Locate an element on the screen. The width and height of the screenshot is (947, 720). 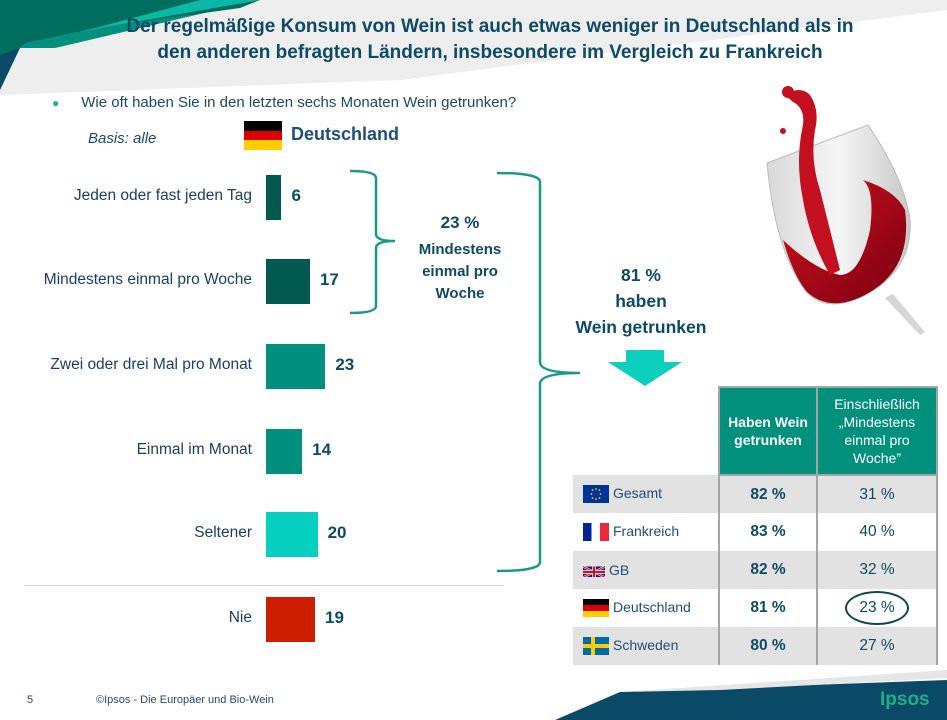
table-row: Schweden 80 % 27 % is located at coordinates (755, 646).